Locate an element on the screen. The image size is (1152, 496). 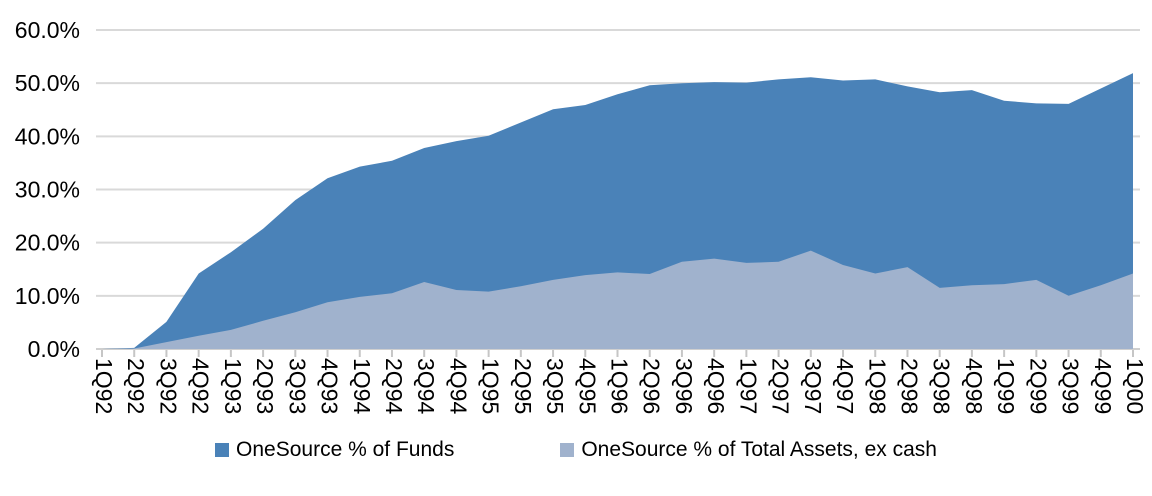
x-axis-label: 3Q99 is located at coordinates (1071, 386).